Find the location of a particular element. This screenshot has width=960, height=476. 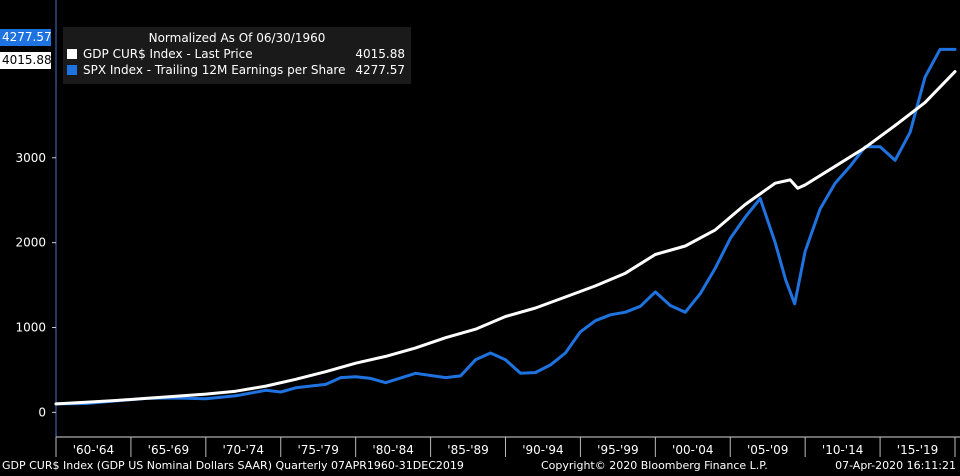

x-tick-label: '75-'79 is located at coordinates (317, 450).